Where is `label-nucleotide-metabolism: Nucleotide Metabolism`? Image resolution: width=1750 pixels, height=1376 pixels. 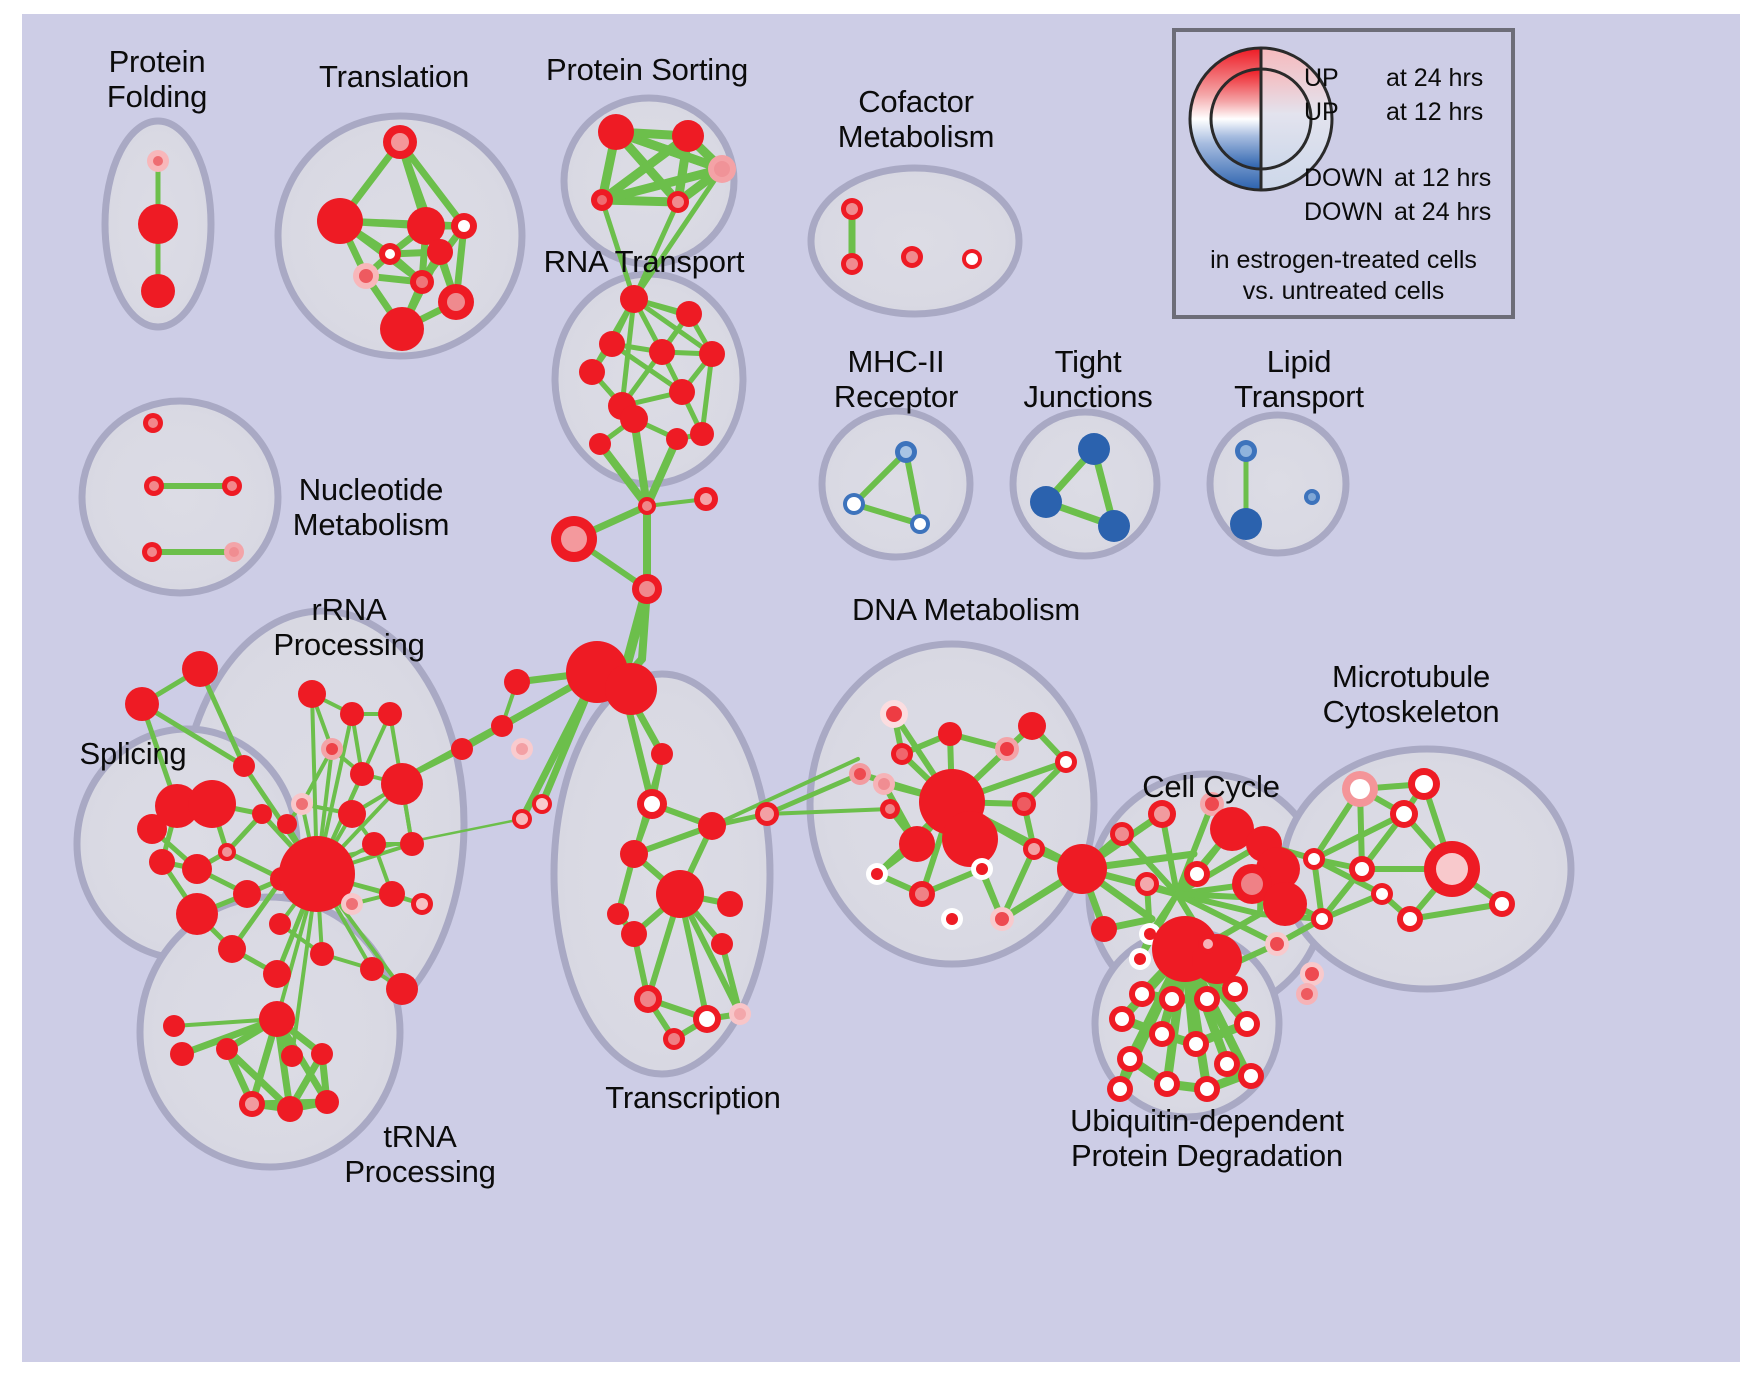 label-nucleotide-metabolism: Nucleotide Metabolism is located at coordinates (371, 507).